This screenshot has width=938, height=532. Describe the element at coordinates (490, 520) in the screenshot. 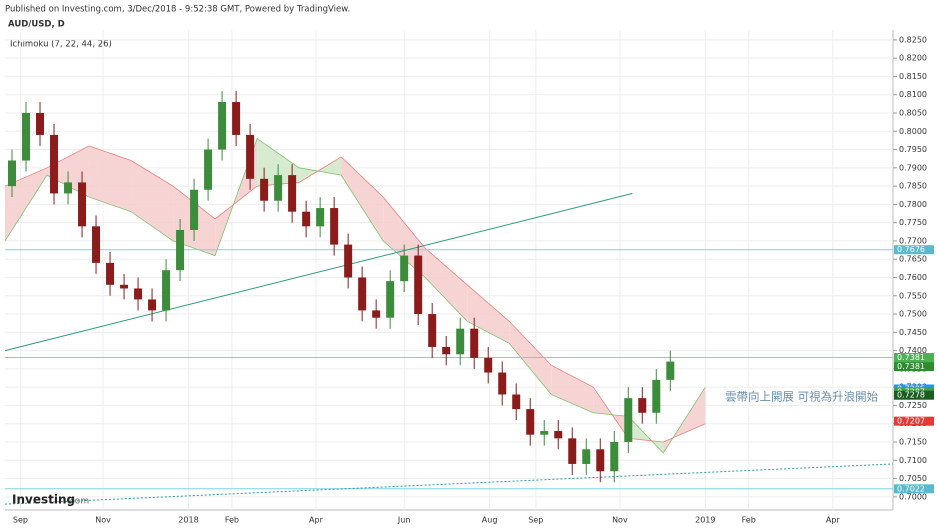

I see `x-tick-label: Aug` at that location.